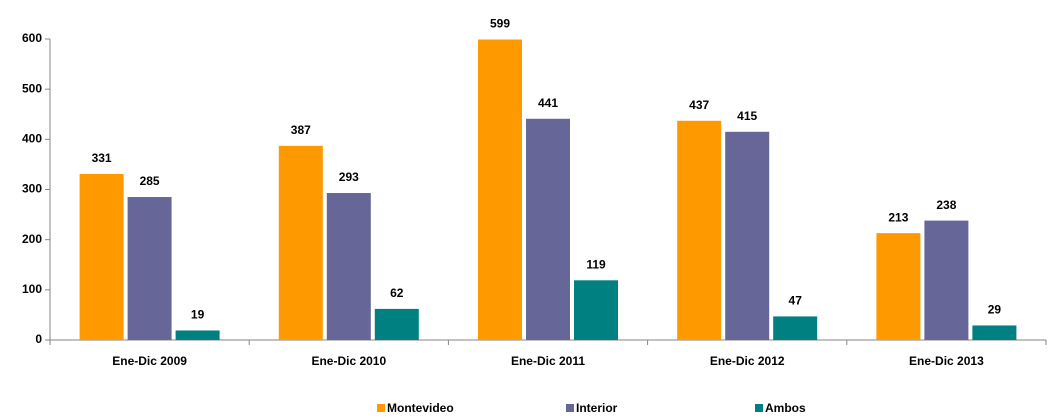  What do you see at coordinates (597, 408) in the screenshot?
I see `legend-label: Interior` at bounding box center [597, 408].